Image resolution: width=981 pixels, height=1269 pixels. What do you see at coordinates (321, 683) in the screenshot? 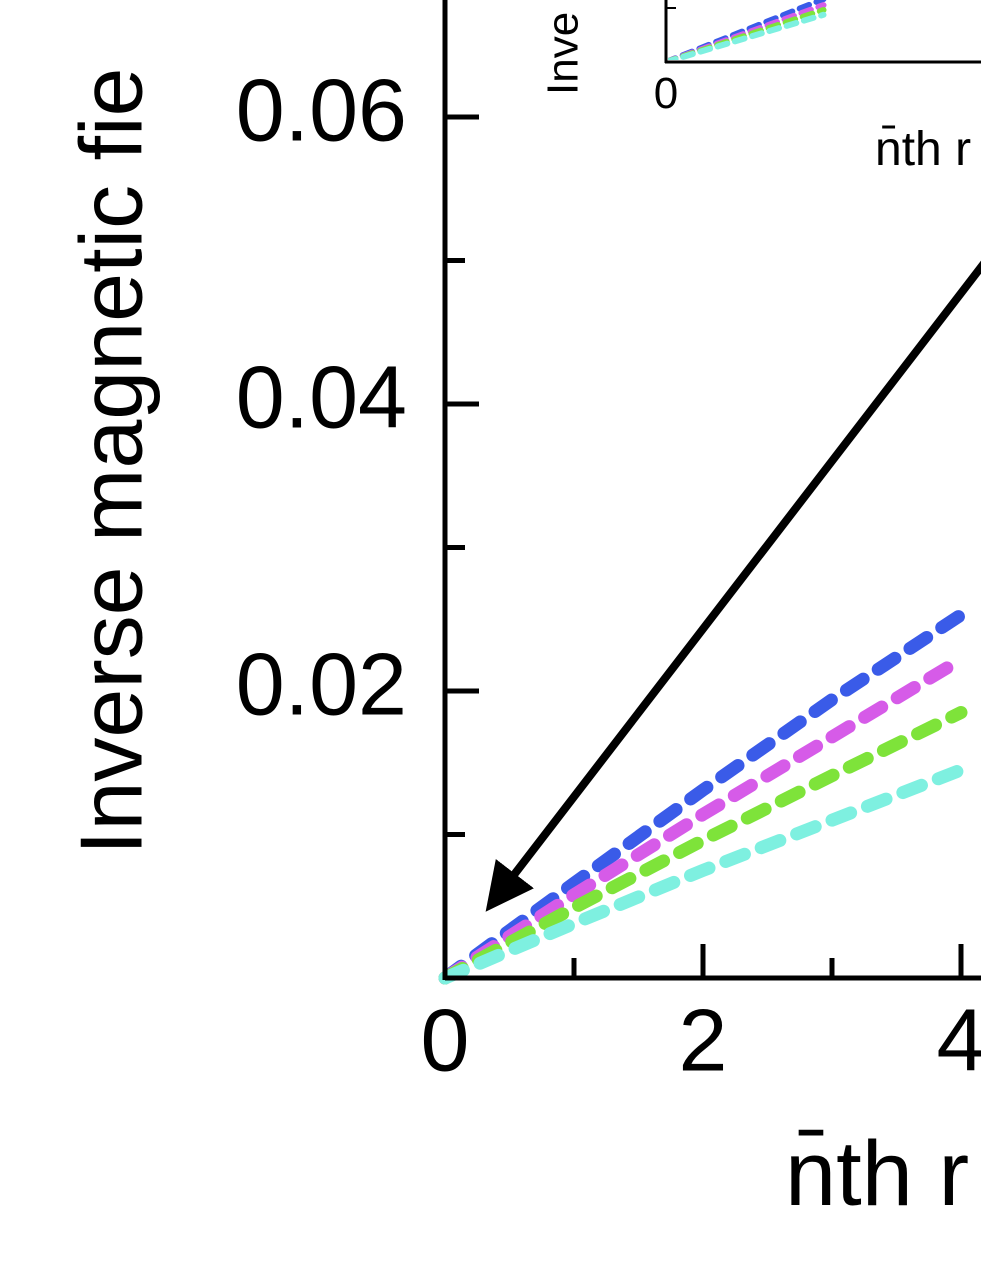
I see `y-tick-label: 0.02` at bounding box center [321, 683].